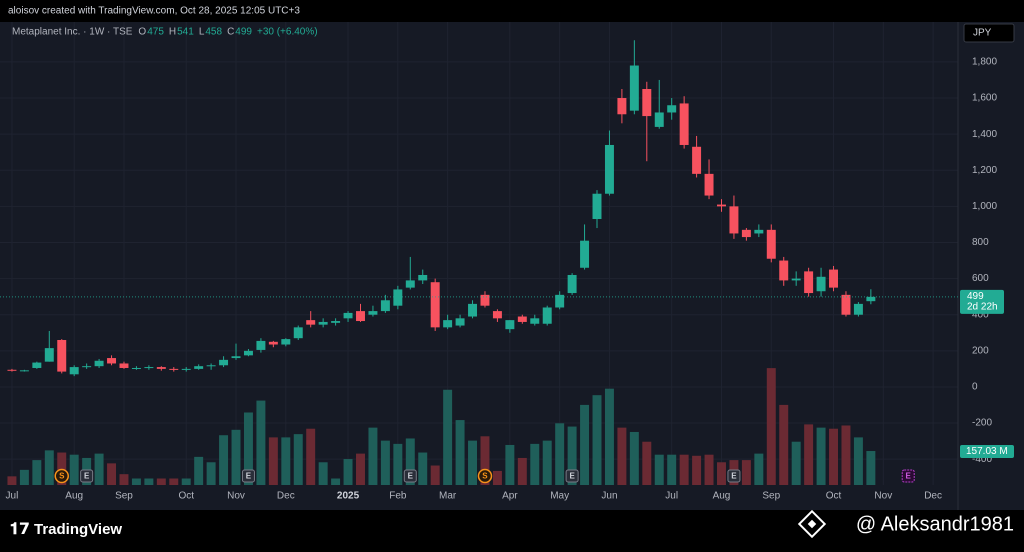 This screenshot has width=1024, height=552. I want to click on legend-value: 499, so click(243, 32).